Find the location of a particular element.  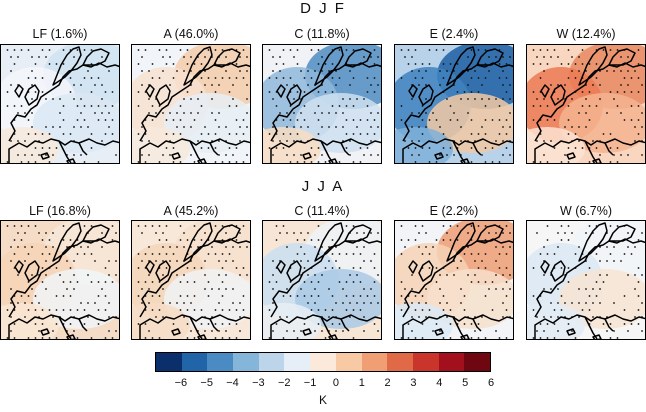

colorbar-tick-label: −4 is located at coordinates (232, 383).